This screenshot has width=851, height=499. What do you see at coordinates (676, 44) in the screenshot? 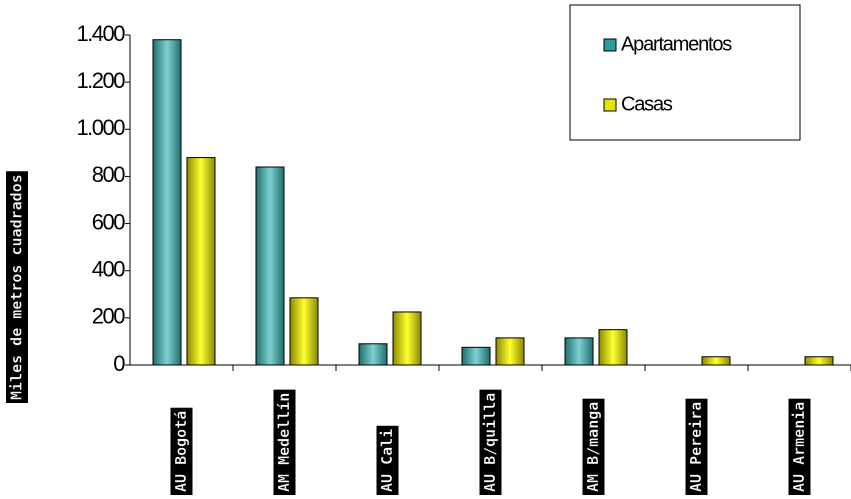
I see `legend-label: Apartamentos` at bounding box center [676, 44].